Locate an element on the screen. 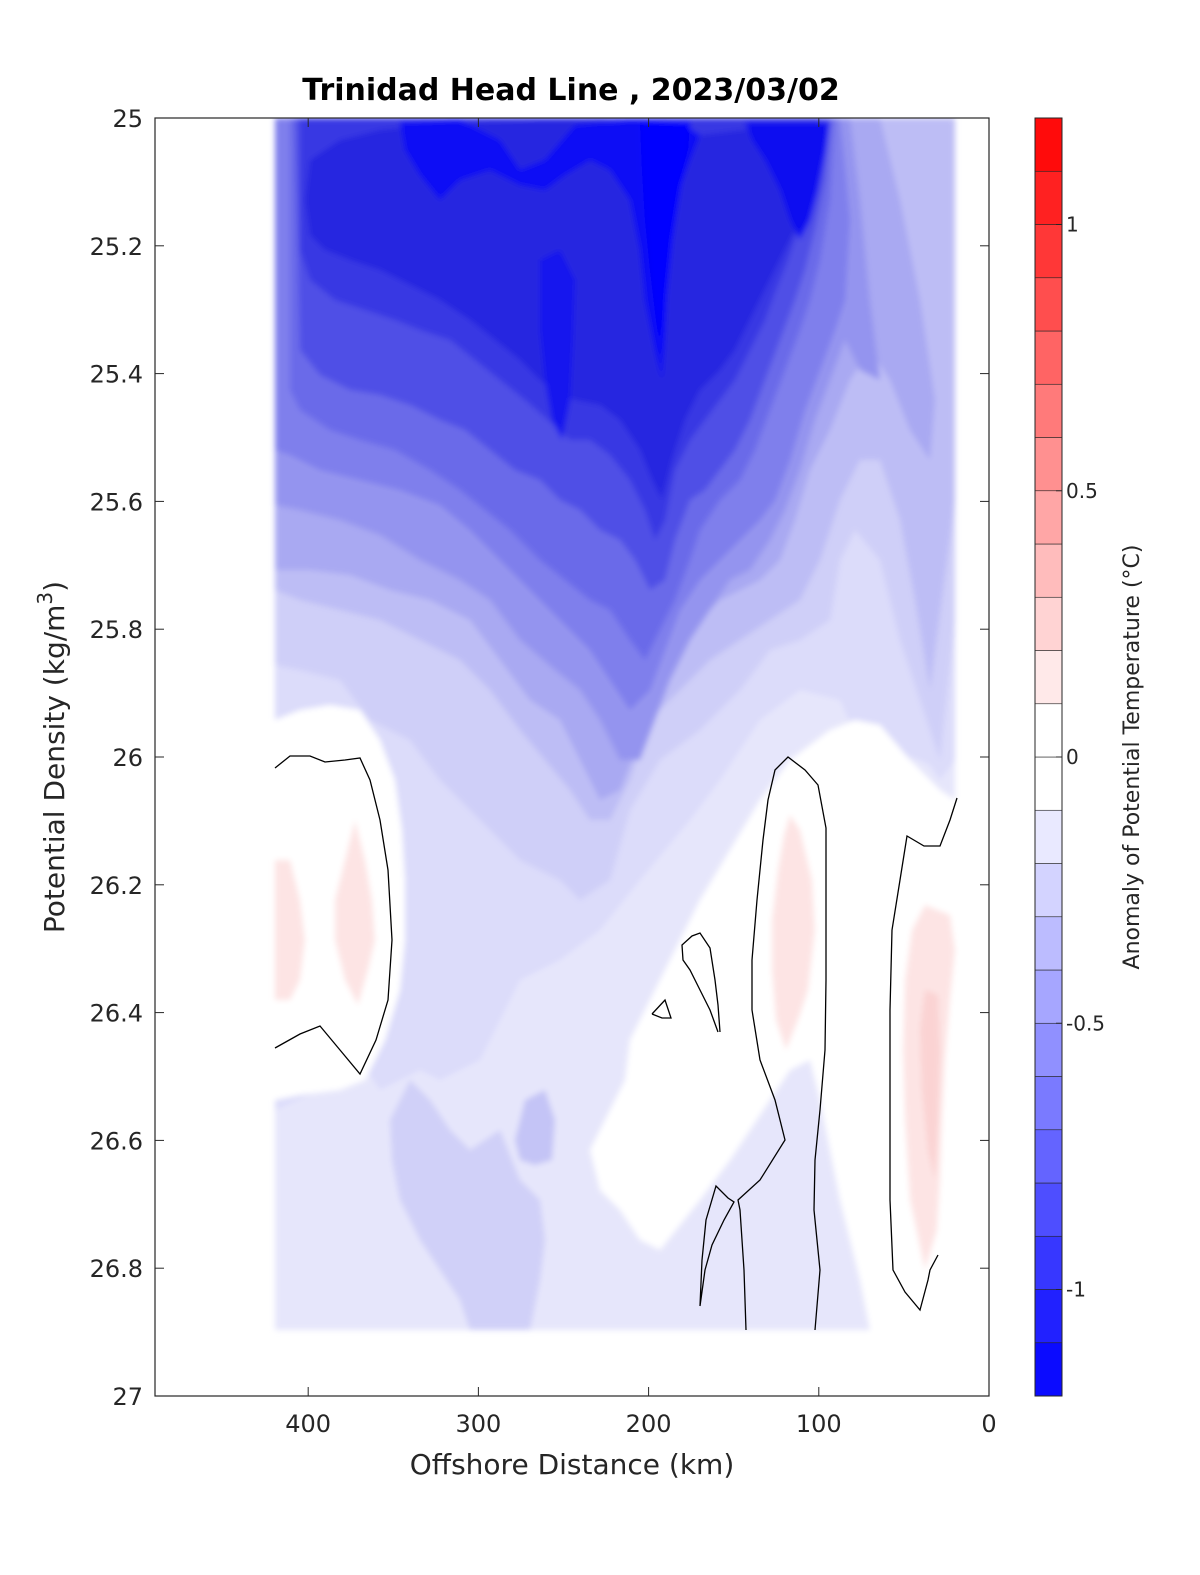 The width and height of the screenshot is (1200, 1575). y-tick-label: 25.4 is located at coordinates (116, 375).